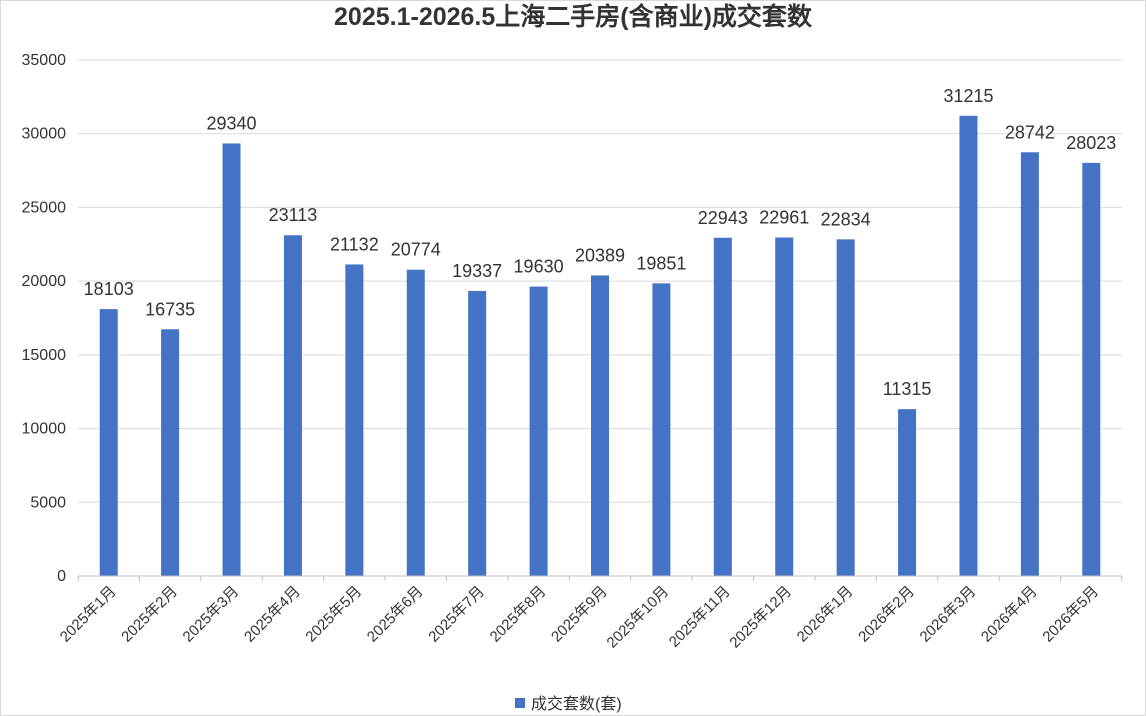  Describe the element at coordinates (1030, 132) in the screenshot. I see `data-label: 28742` at that location.